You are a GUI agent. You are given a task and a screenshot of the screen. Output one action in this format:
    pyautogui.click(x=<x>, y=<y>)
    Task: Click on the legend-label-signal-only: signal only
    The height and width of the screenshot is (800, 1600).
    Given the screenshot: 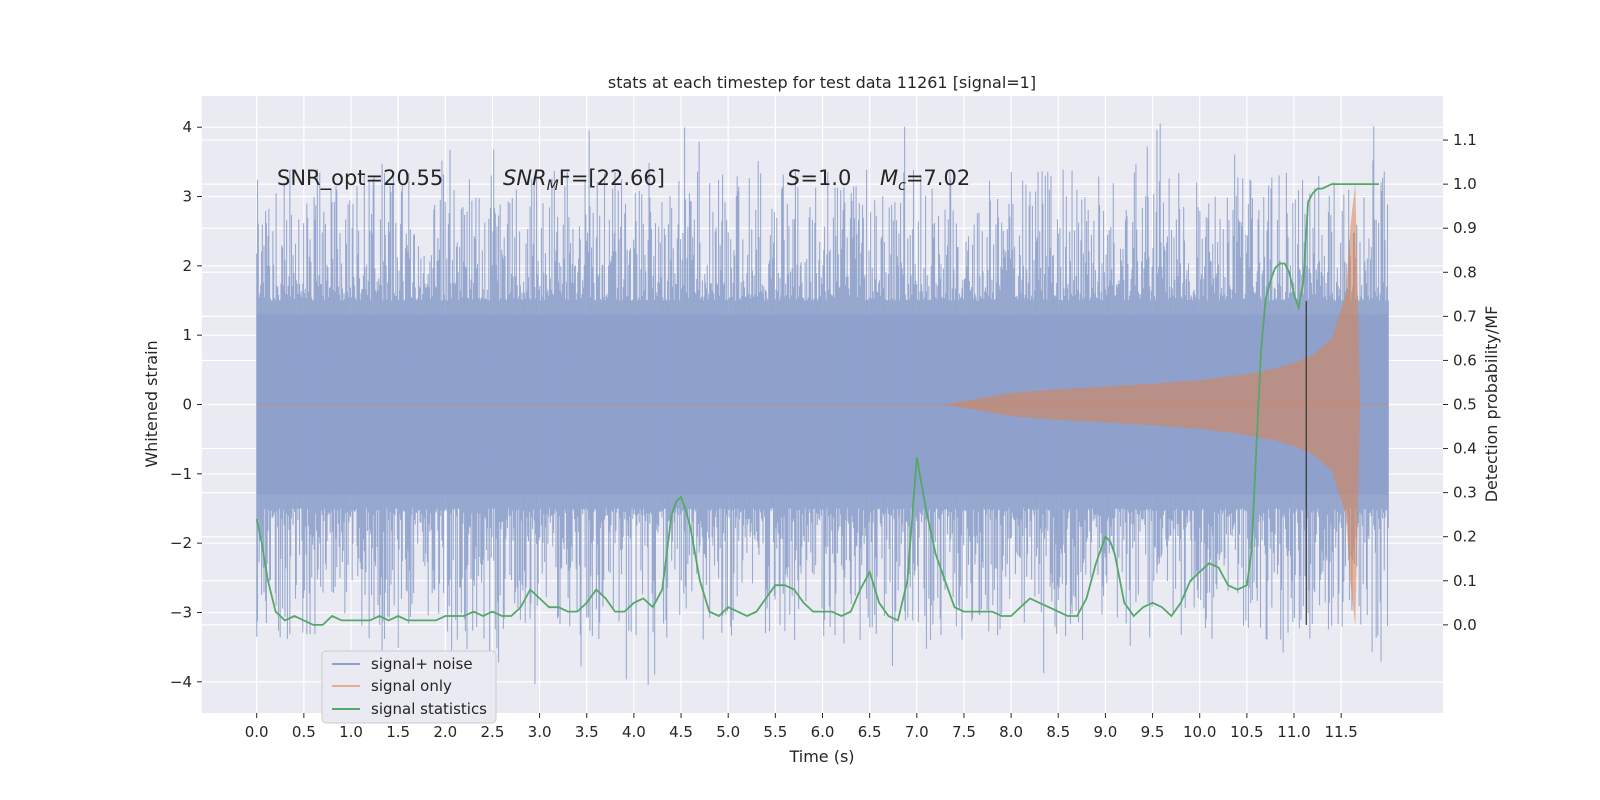 What is the action you would take?
    pyautogui.click(x=411, y=686)
    